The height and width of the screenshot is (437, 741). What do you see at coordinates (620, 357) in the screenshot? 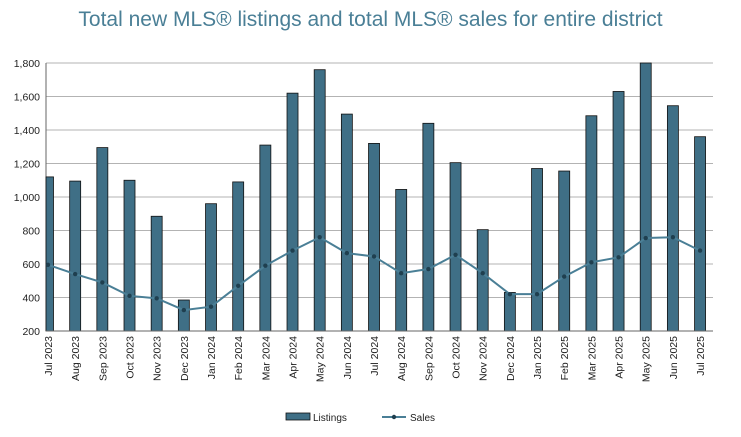
I see `x-tick-label: Apr 2025` at bounding box center [620, 357].